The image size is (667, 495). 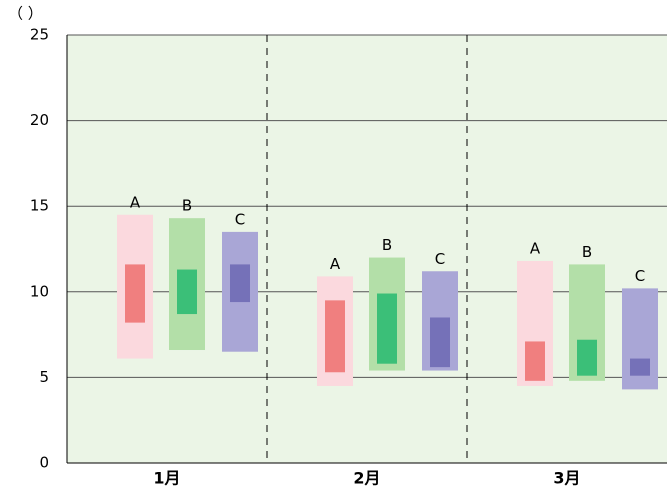 I want to click on y-axis-label: （ ）, so click(x=25, y=14).